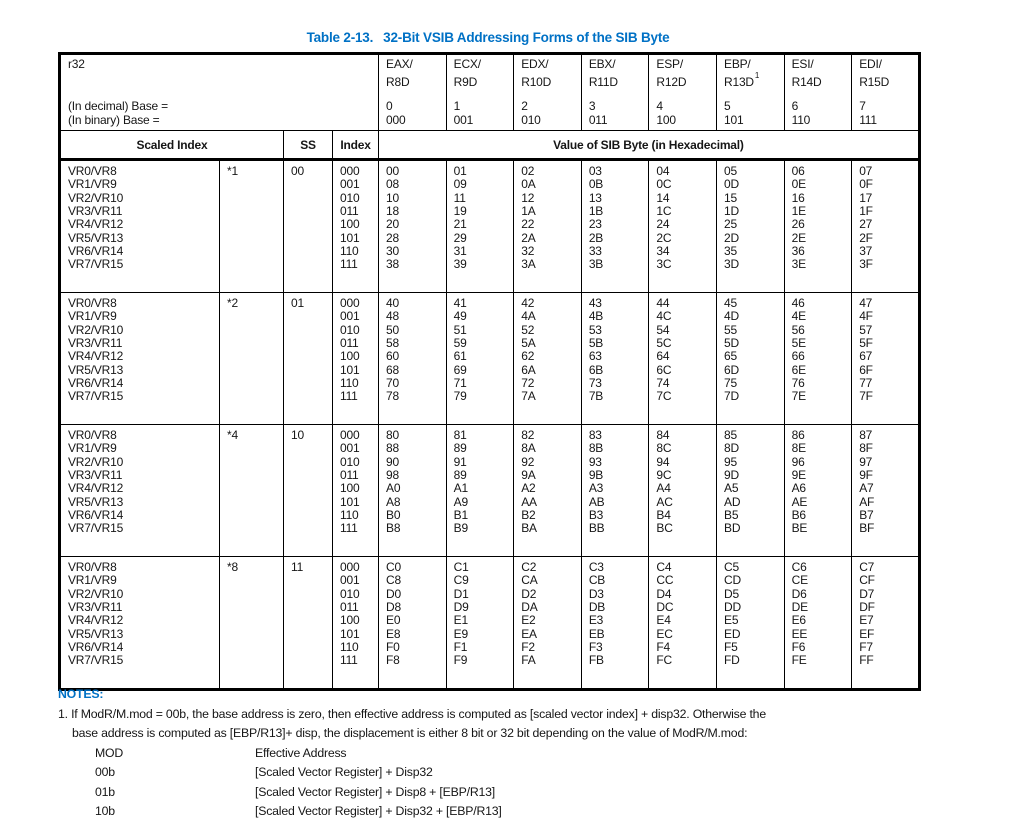  What do you see at coordinates (460, 528) in the screenshot?
I see `cell-line: B9` at bounding box center [460, 528].